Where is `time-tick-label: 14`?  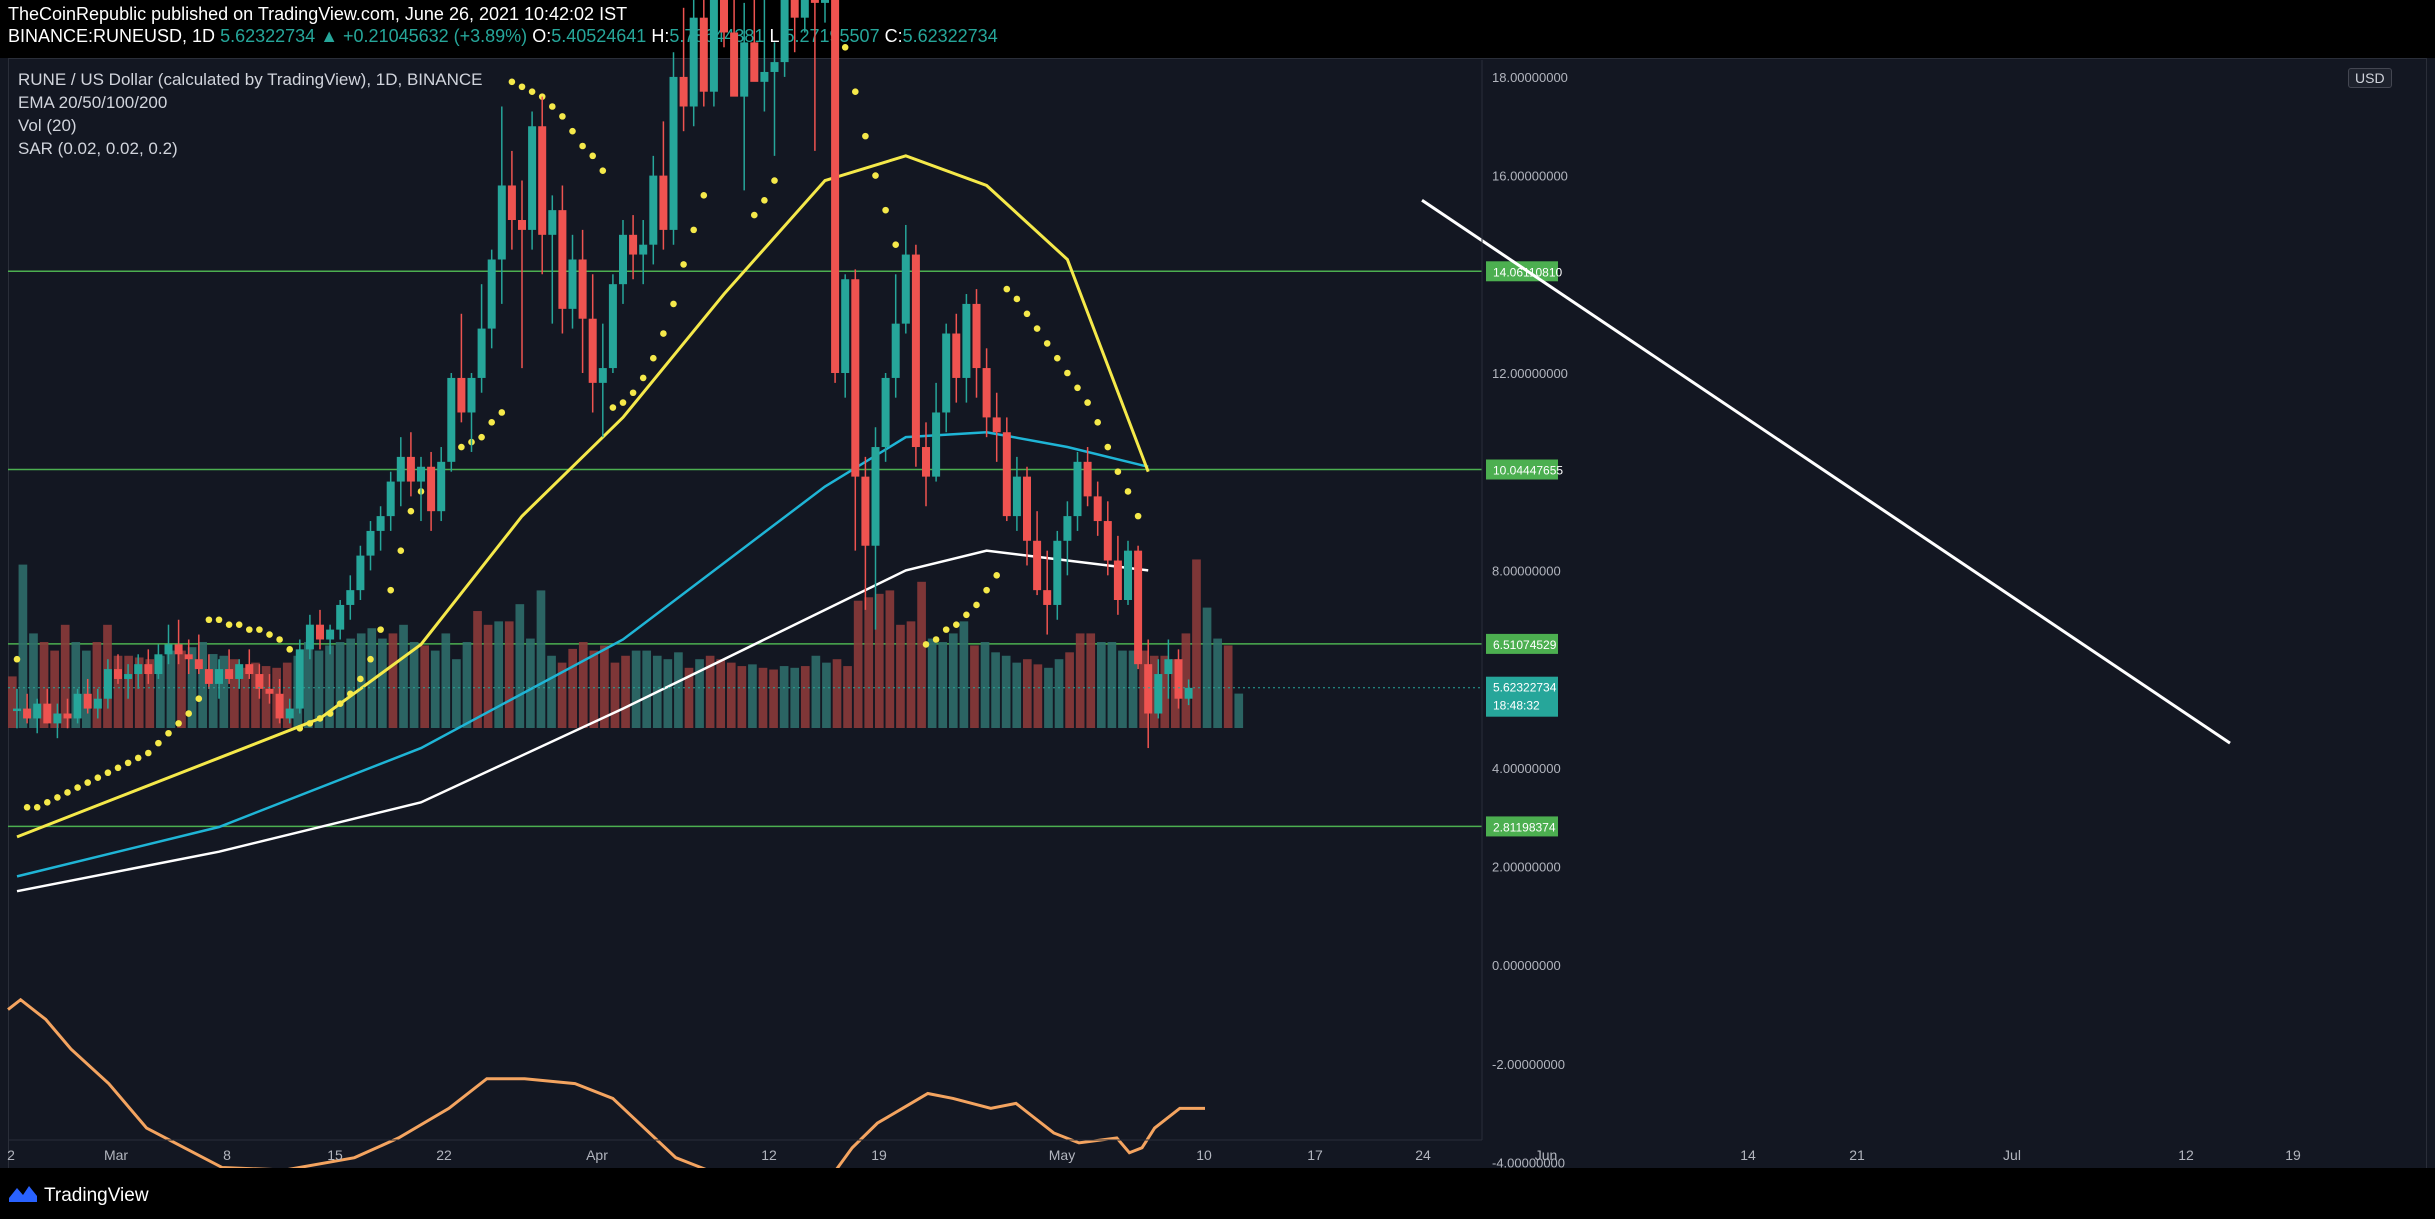
time-tick-label: 14 is located at coordinates (1748, 1155).